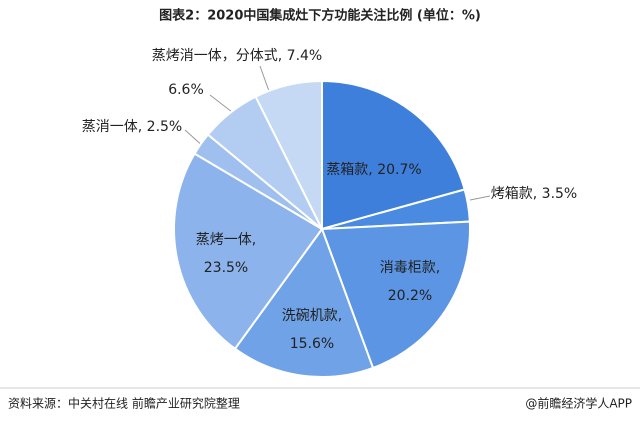 The width and height of the screenshot is (640, 421). What do you see at coordinates (534, 194) in the screenshot?
I see `data-label: 烤箱款, 3.5%` at bounding box center [534, 194].